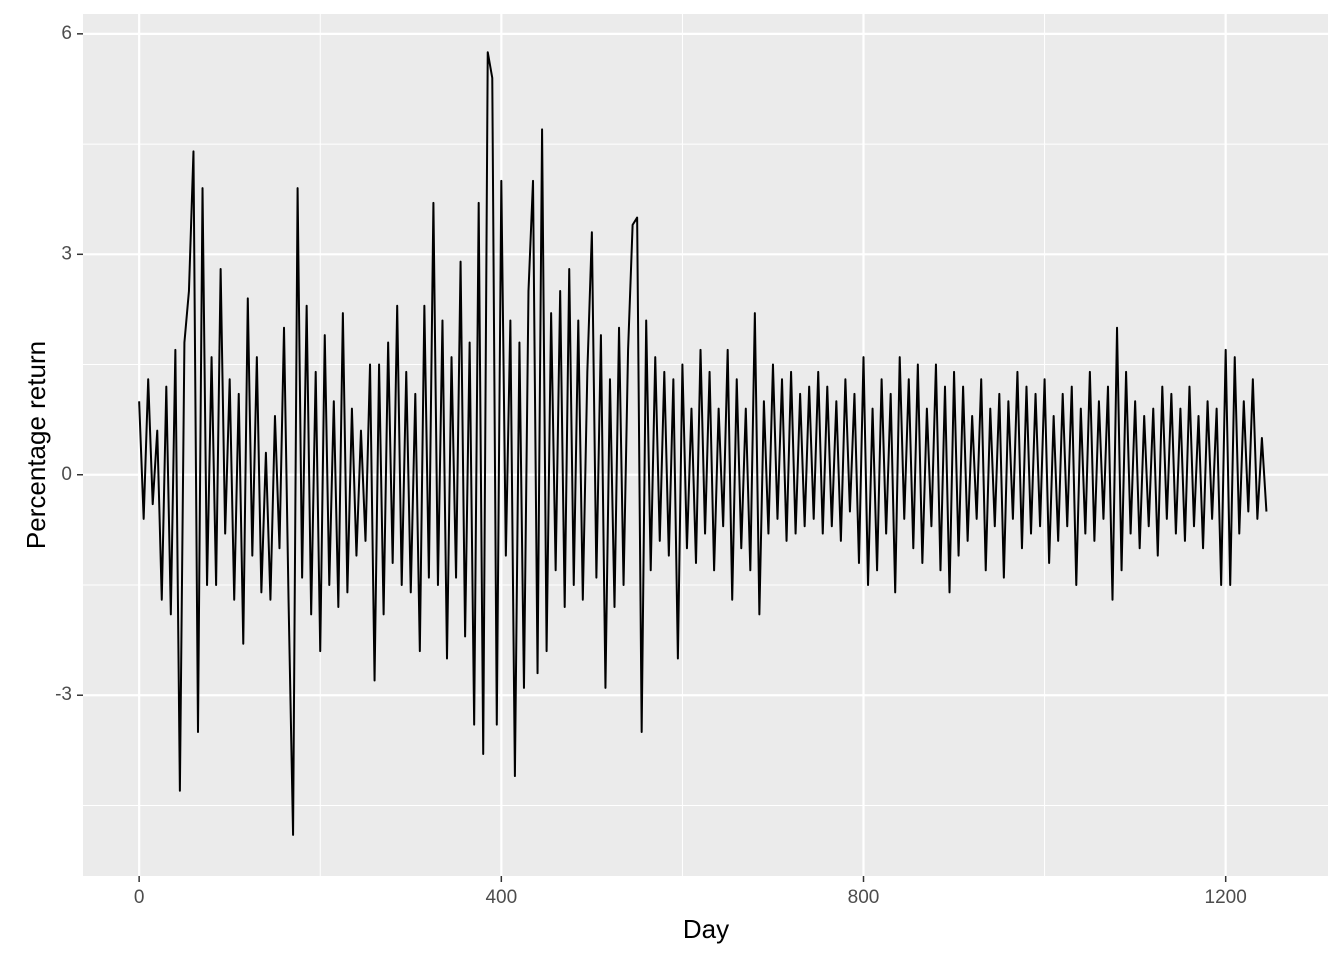  Describe the element at coordinates (501, 897) in the screenshot. I see `x-tick-label: 400` at that location.